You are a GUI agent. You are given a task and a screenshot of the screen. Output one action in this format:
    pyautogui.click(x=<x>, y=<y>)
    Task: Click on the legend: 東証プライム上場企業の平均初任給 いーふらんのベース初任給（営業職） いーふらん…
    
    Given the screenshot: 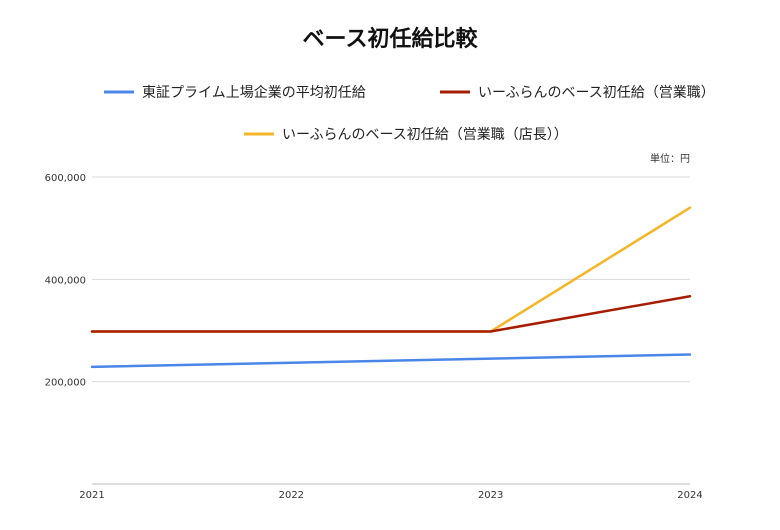 What is the action you would take?
    pyautogui.click(x=409, y=113)
    